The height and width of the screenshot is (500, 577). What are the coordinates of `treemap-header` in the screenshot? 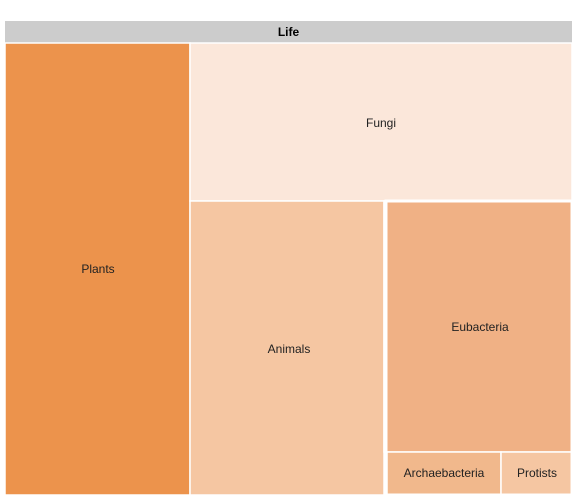 It's located at (288, 32).